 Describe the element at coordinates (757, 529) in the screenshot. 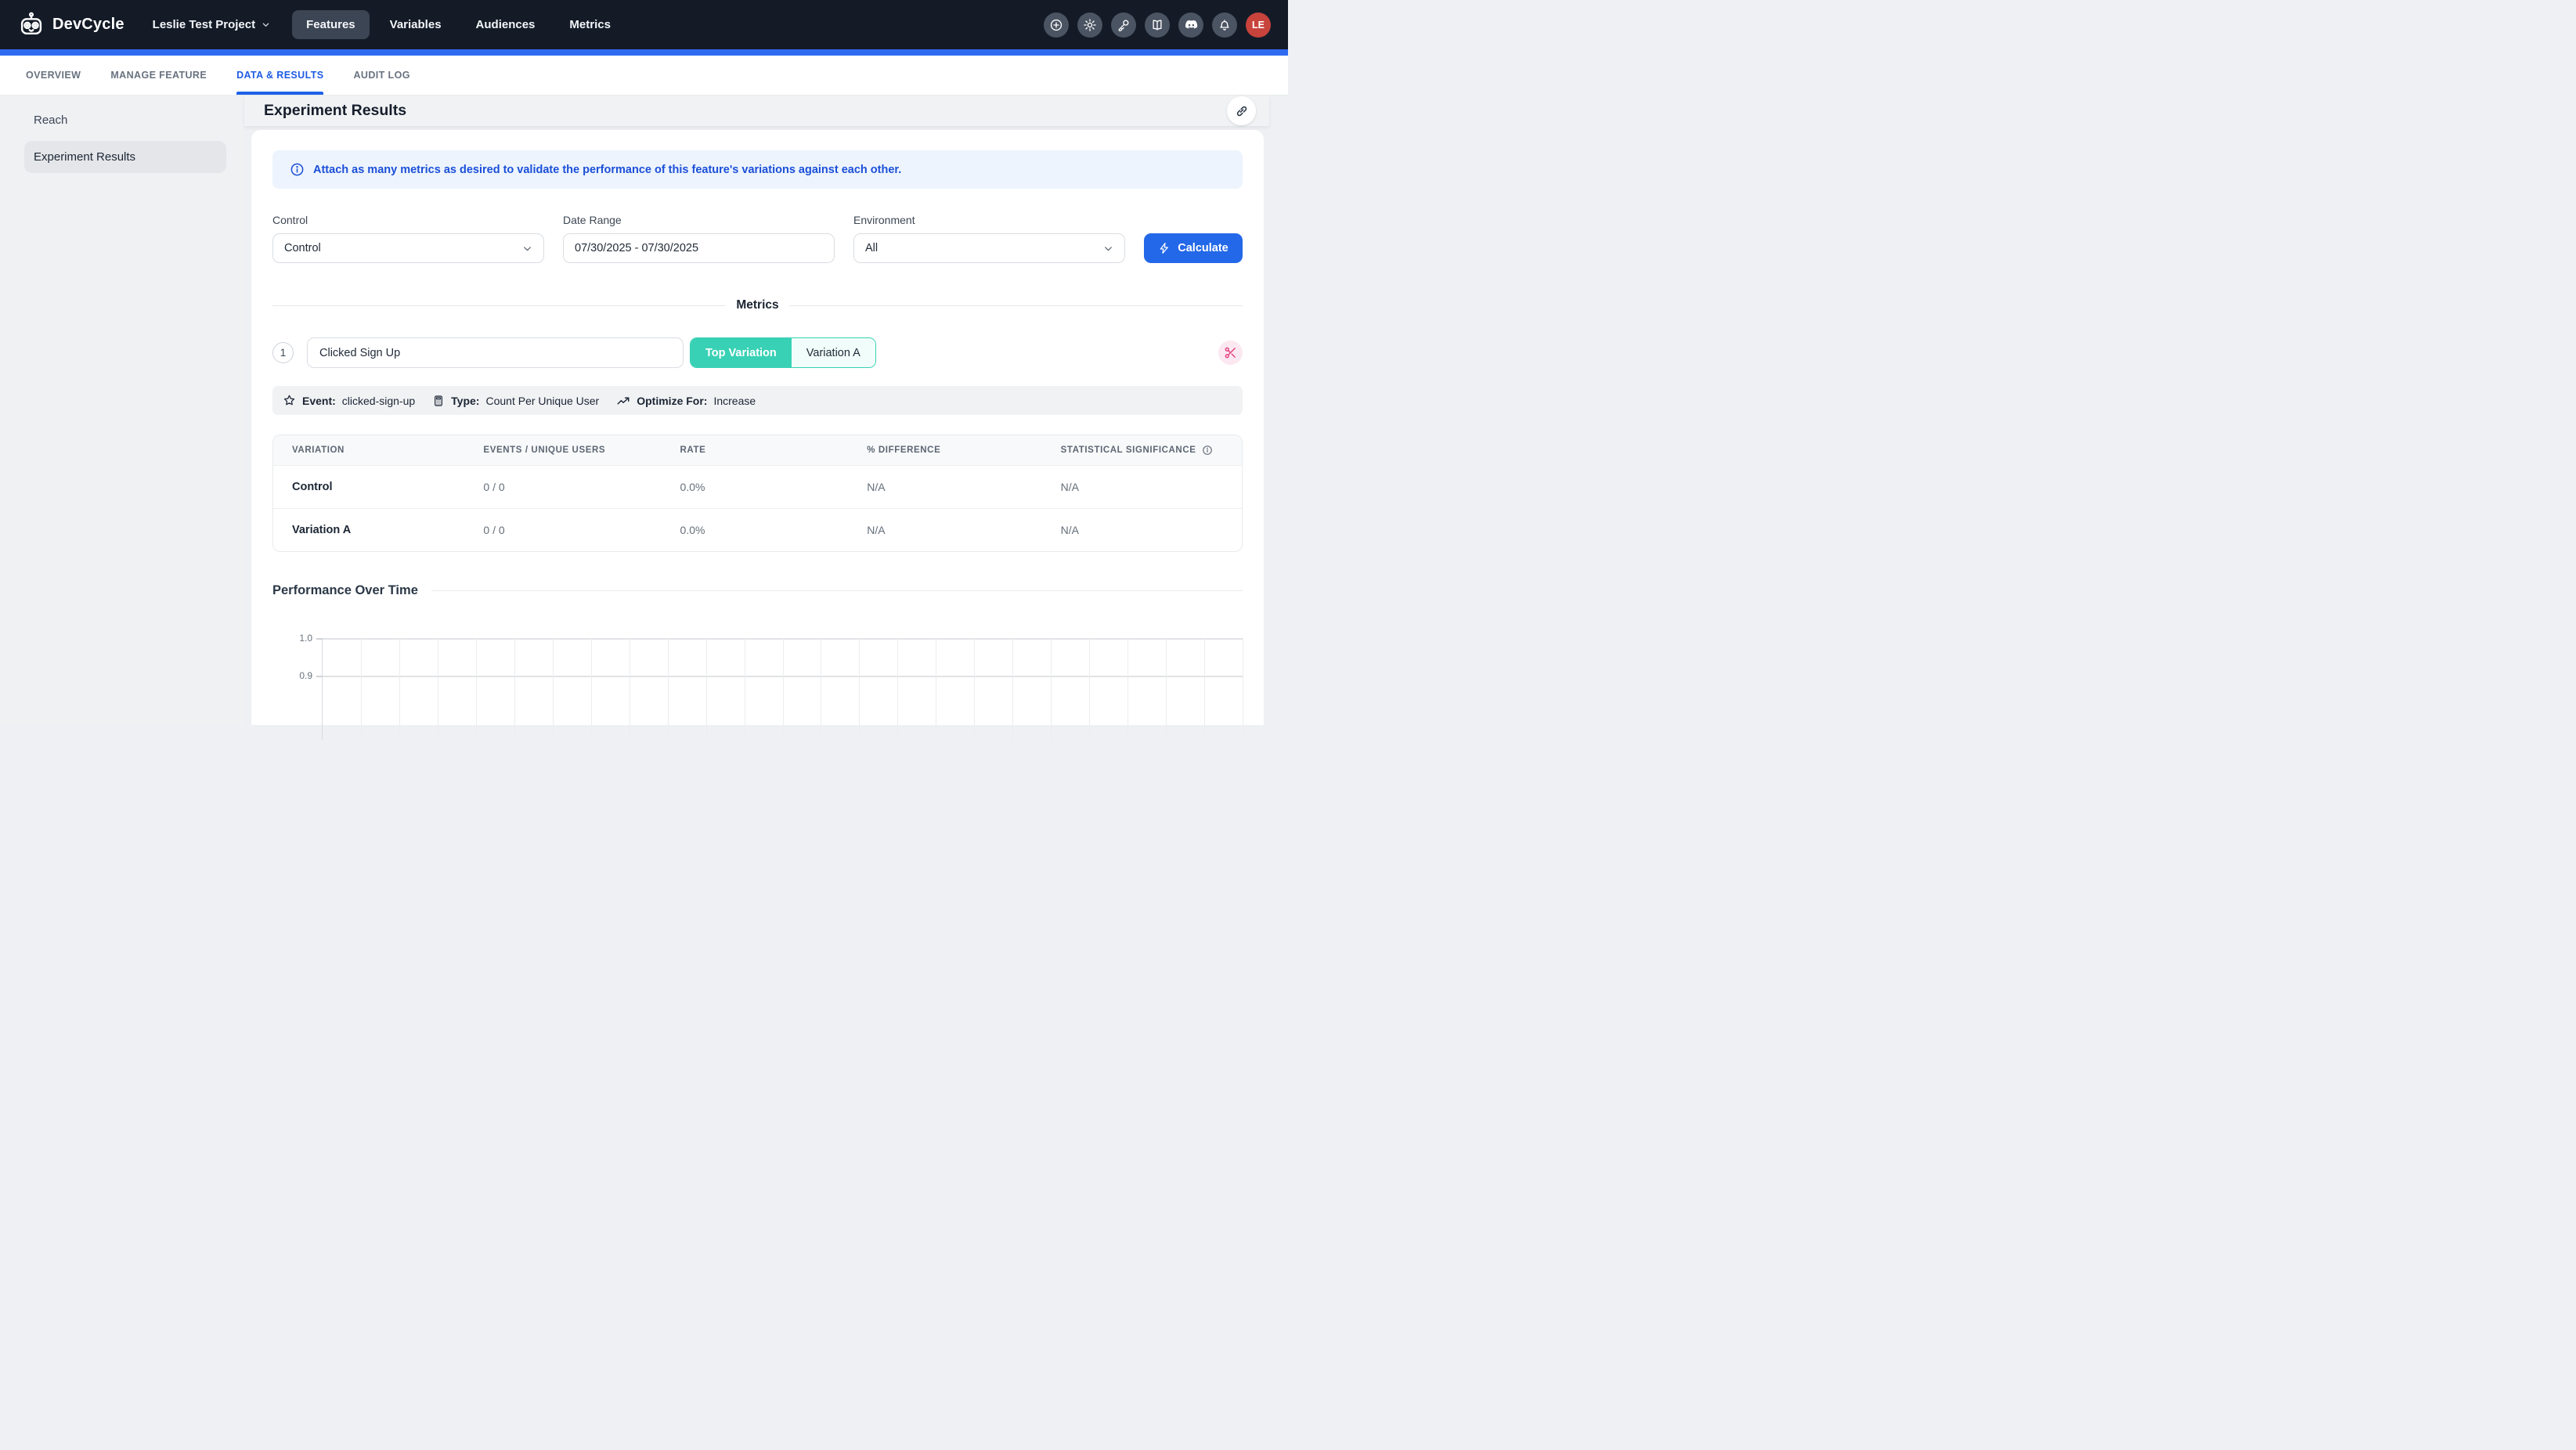

I see `table-row: Variation A 0 / 0 0.0% N/A N/A` at that location.